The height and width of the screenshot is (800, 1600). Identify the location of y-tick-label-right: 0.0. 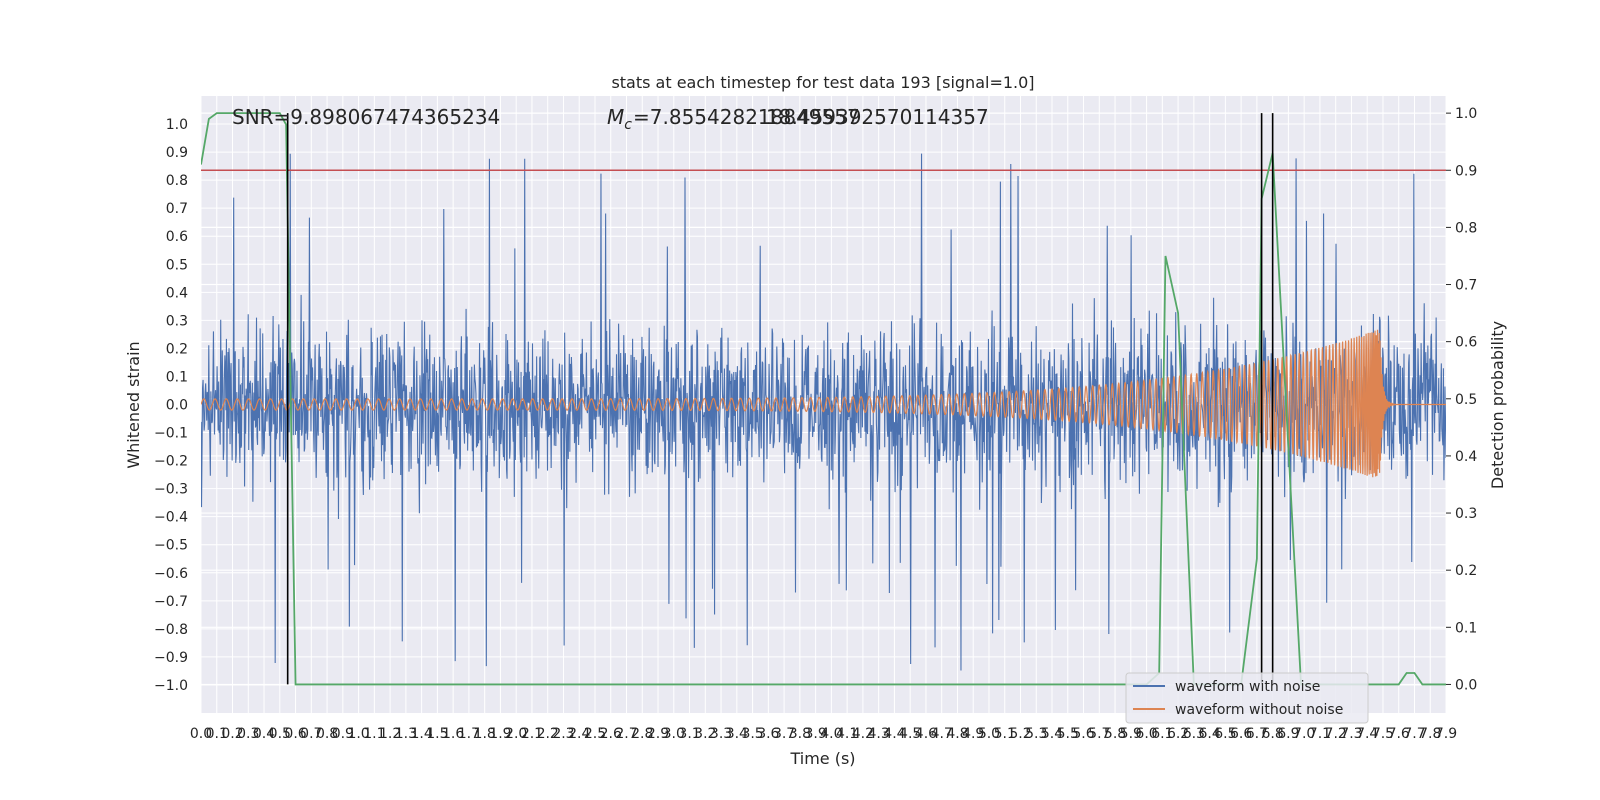
(1466, 685).